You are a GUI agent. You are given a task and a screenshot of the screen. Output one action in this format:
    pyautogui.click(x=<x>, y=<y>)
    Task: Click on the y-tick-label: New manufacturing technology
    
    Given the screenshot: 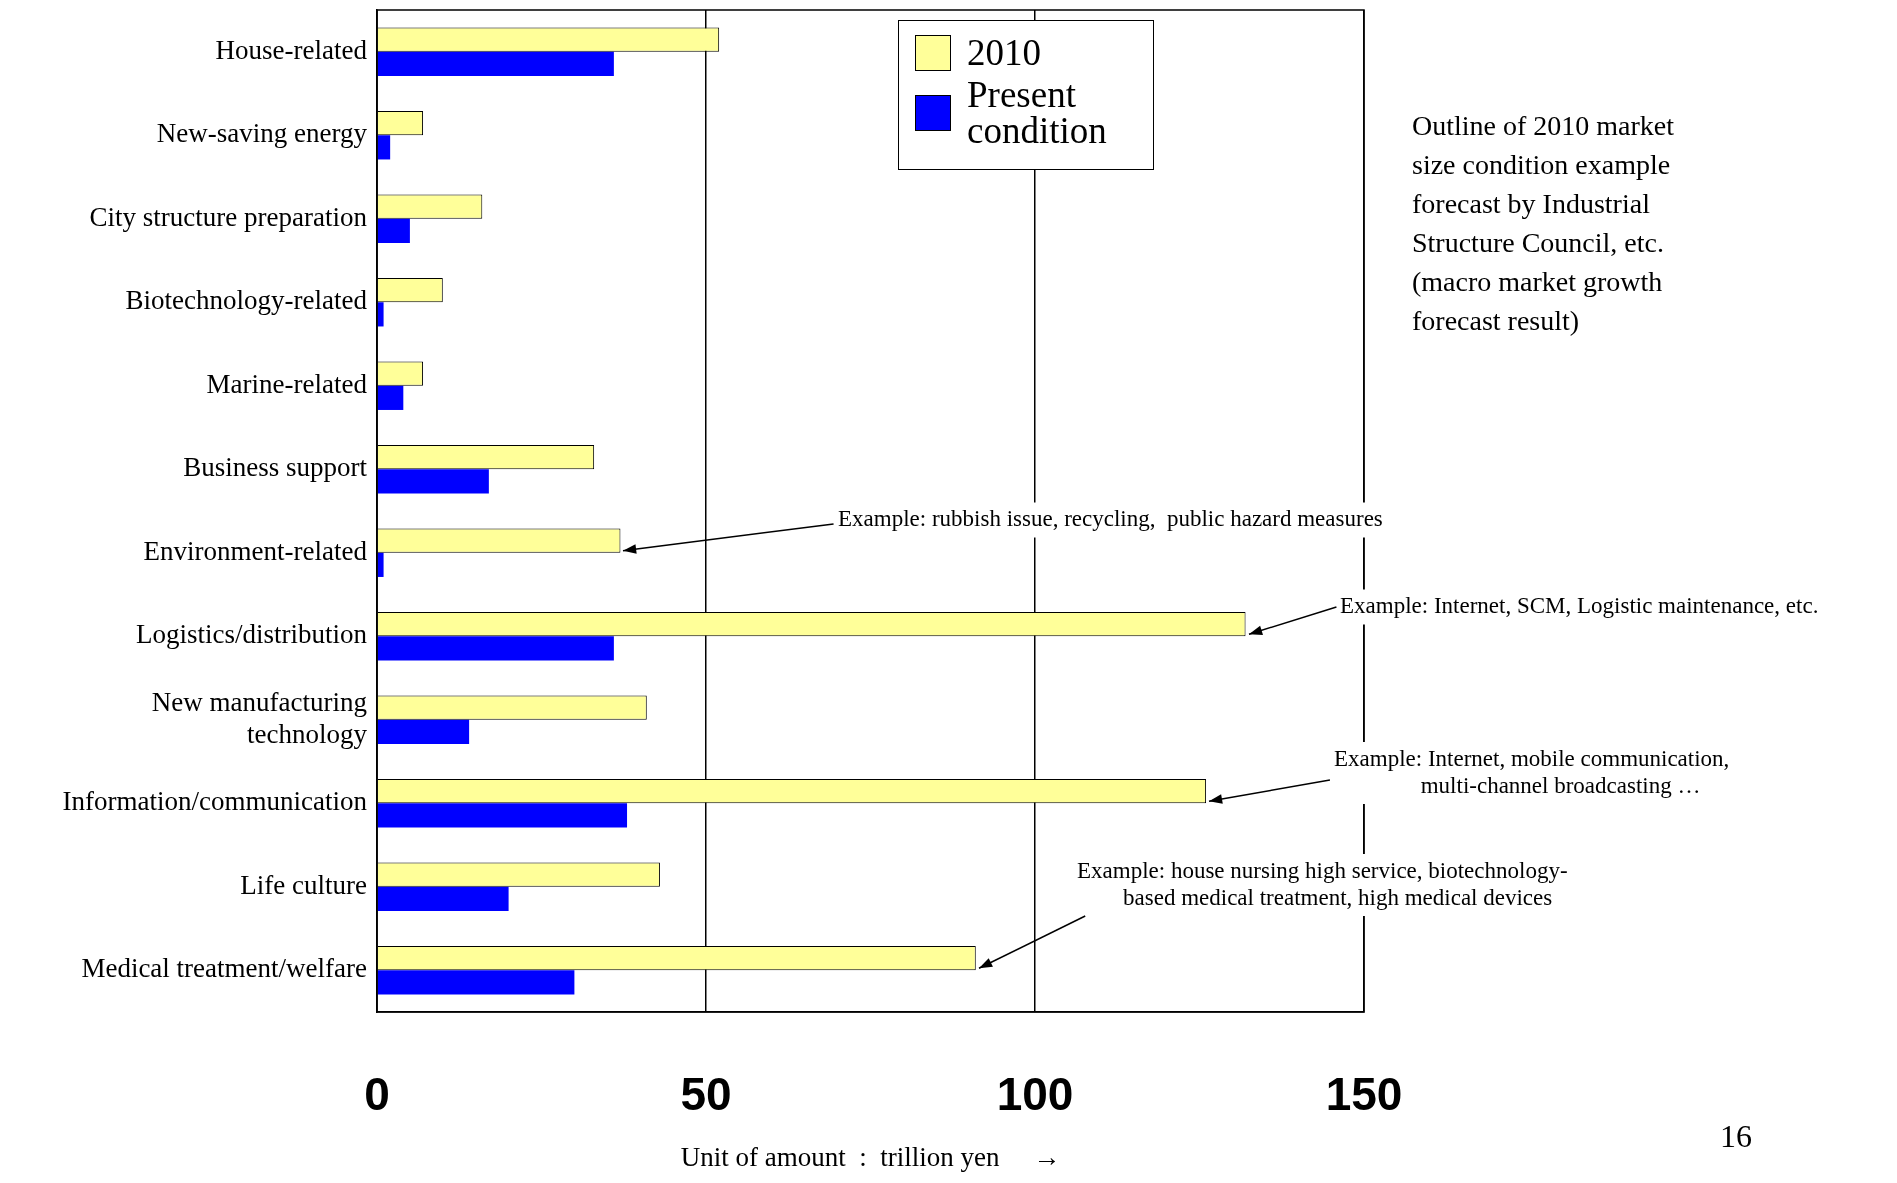 What is the action you would take?
    pyautogui.click(x=259, y=718)
    